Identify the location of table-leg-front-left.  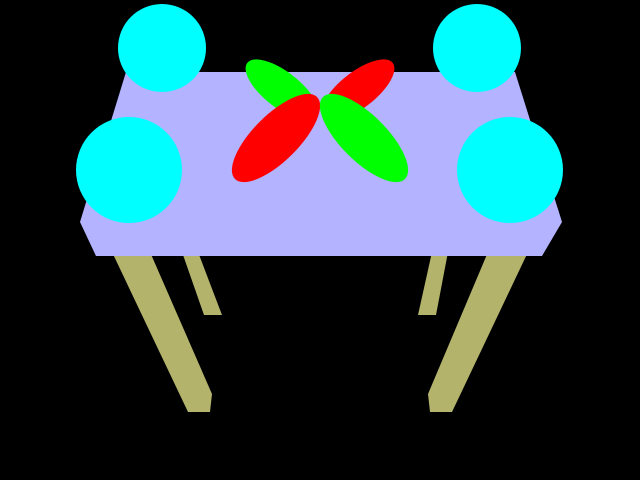
(162, 332).